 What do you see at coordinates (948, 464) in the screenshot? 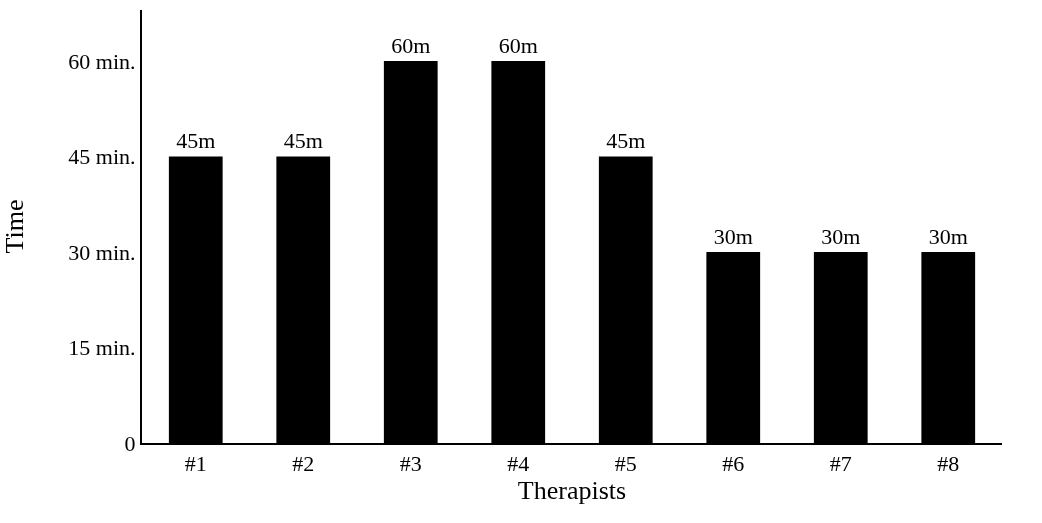
I see `x-tick-label: #8` at bounding box center [948, 464].